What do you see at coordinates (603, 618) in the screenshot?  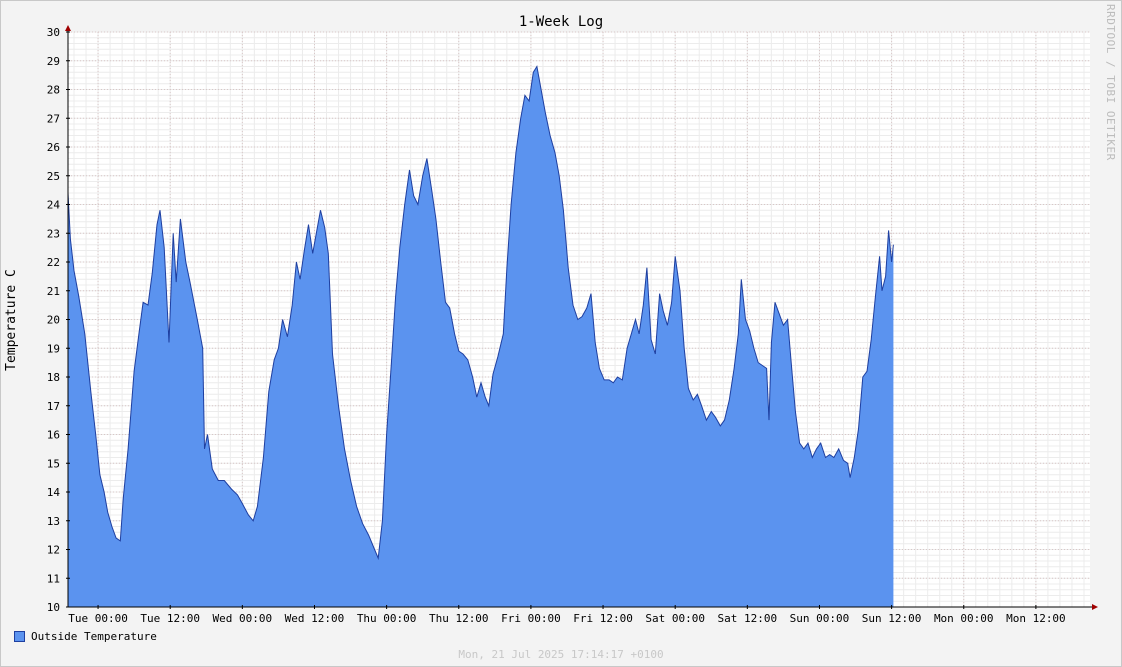 I see `x-tick-label: Fri 12:00` at bounding box center [603, 618].